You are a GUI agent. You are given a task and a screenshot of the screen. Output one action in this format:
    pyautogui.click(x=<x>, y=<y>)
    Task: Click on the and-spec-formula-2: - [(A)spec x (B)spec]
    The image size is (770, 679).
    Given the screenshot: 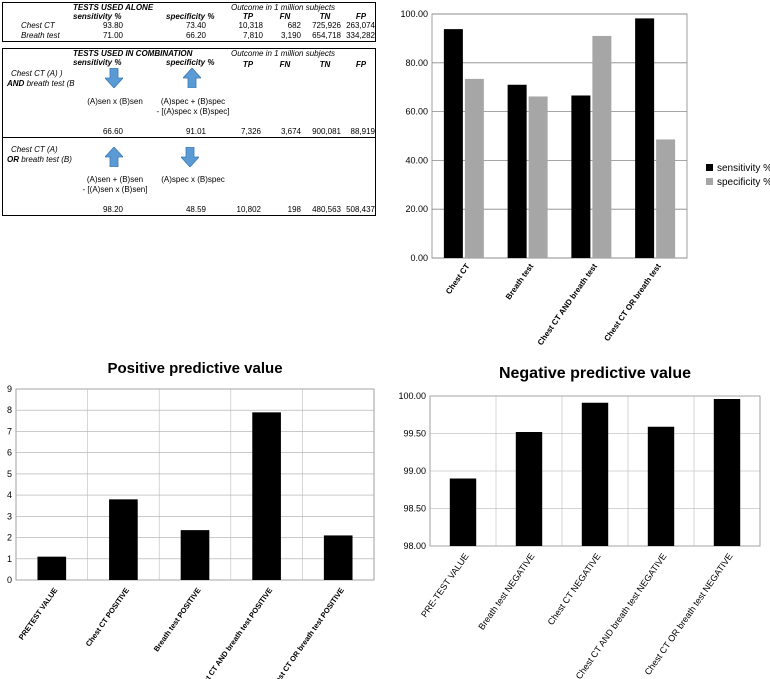 What is the action you would take?
    pyautogui.click(x=193, y=111)
    